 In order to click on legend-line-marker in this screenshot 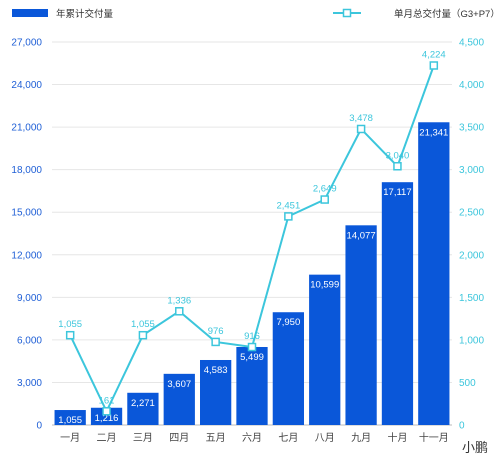, I will do `click(347, 13)`.